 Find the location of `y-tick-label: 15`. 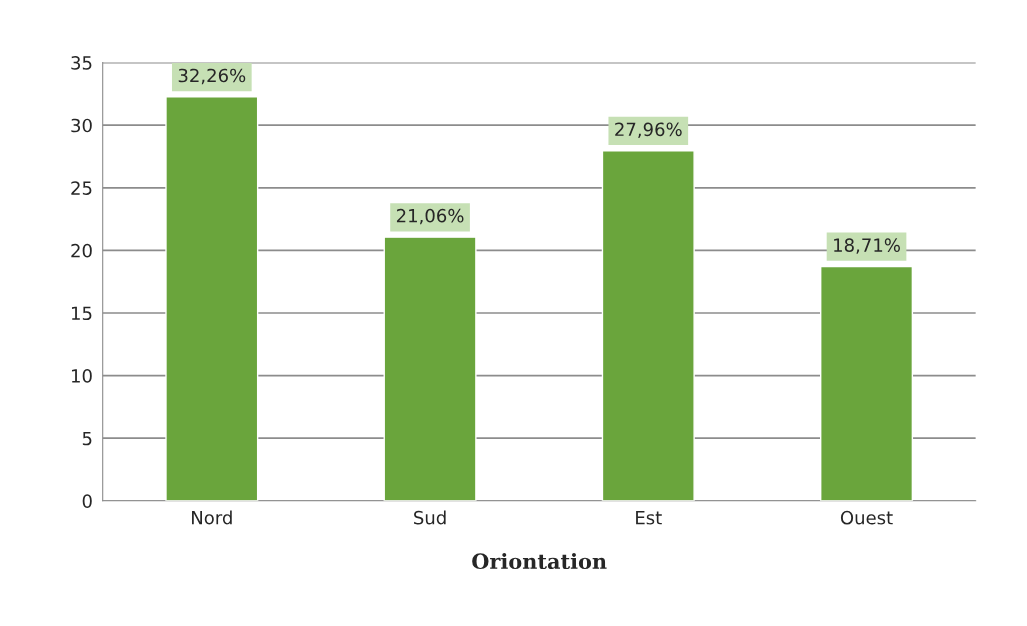

y-tick-label: 15 is located at coordinates (81, 313).